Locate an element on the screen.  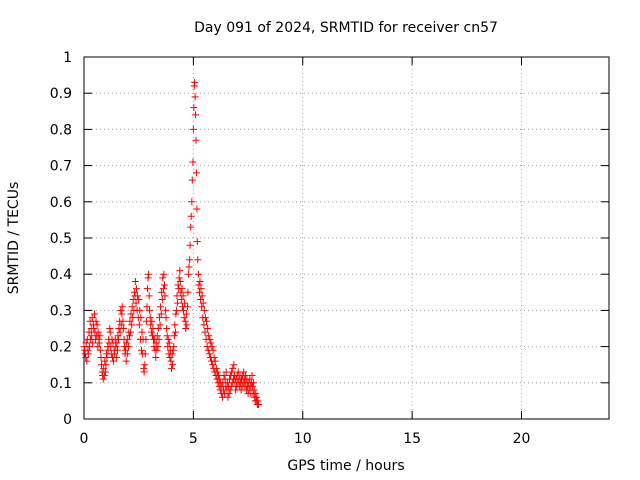
x-tick-label: 15 is located at coordinates (412, 439).